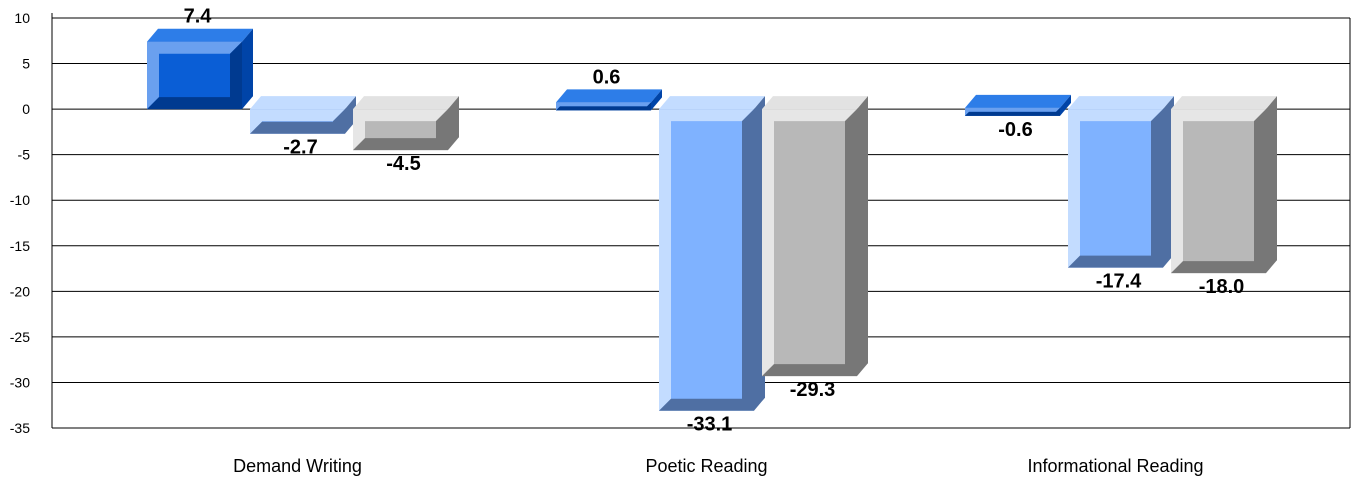 The image size is (1355, 484). What do you see at coordinates (20, 291) in the screenshot?
I see `y-tick-label: -20` at bounding box center [20, 291].